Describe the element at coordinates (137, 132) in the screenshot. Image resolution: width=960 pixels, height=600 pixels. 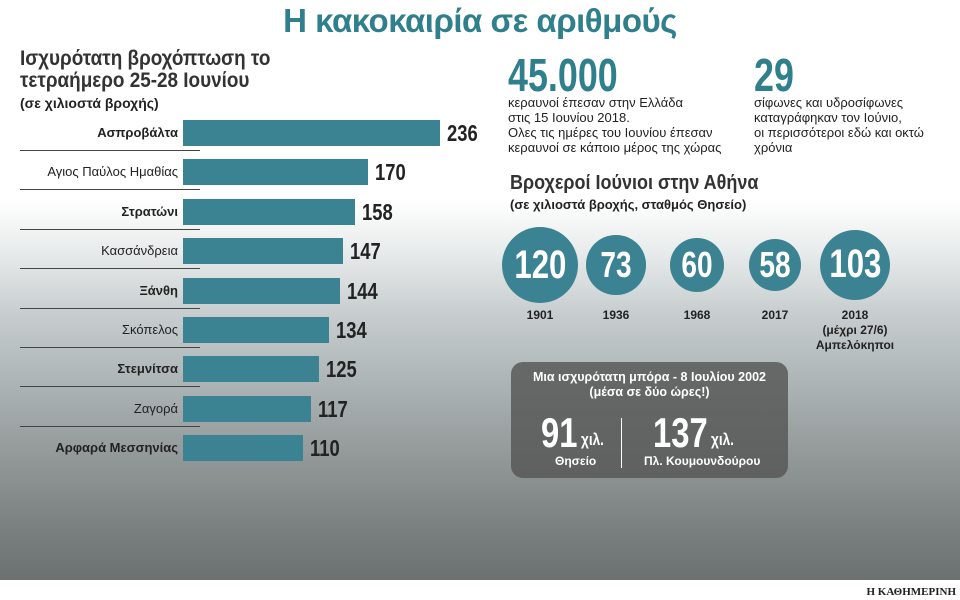
I see `bar-label: Ασπροβάλτα` at that location.